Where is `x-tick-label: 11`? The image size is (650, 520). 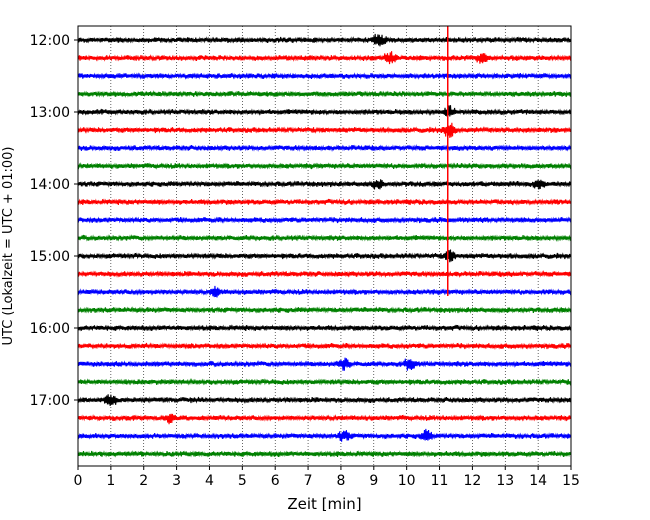
x-tick-label: 11 is located at coordinates (440, 481).